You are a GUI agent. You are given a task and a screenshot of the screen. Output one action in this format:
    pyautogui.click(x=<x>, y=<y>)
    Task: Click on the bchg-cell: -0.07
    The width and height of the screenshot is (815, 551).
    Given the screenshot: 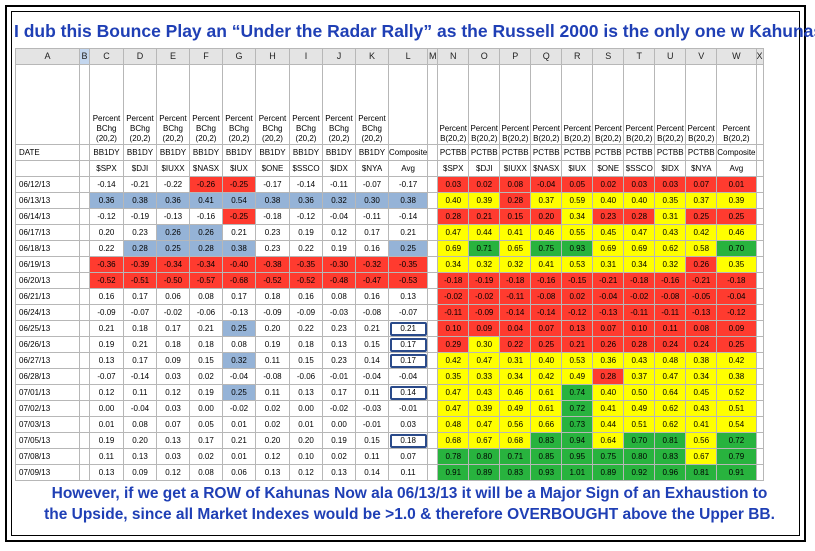 What is the action you would take?
    pyautogui.click(x=106, y=376)
    